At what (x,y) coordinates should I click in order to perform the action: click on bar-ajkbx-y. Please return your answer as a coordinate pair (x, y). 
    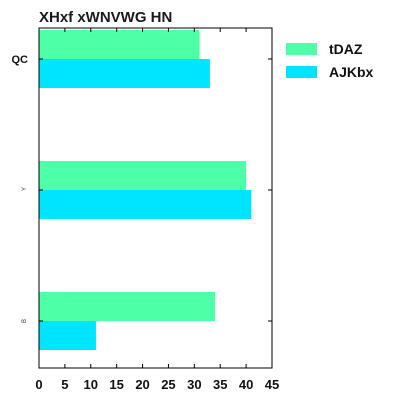
    Looking at the image, I should click on (145, 204).